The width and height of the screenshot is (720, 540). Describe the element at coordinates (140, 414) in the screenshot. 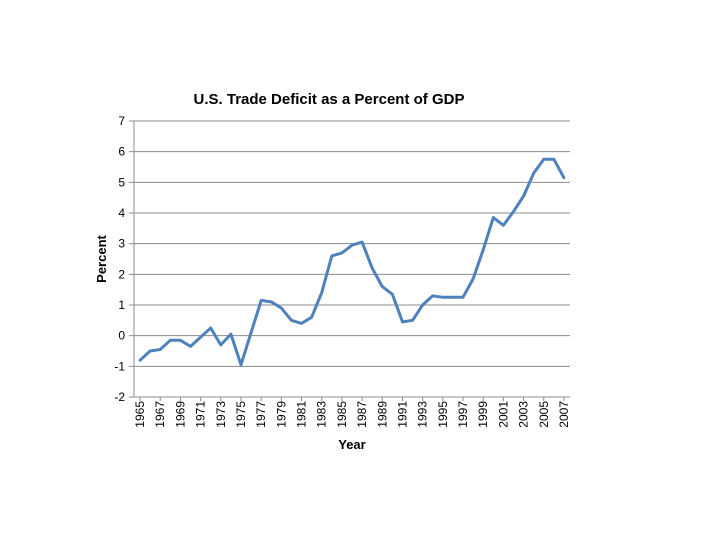

I see `x-tick-label: 1965` at that location.